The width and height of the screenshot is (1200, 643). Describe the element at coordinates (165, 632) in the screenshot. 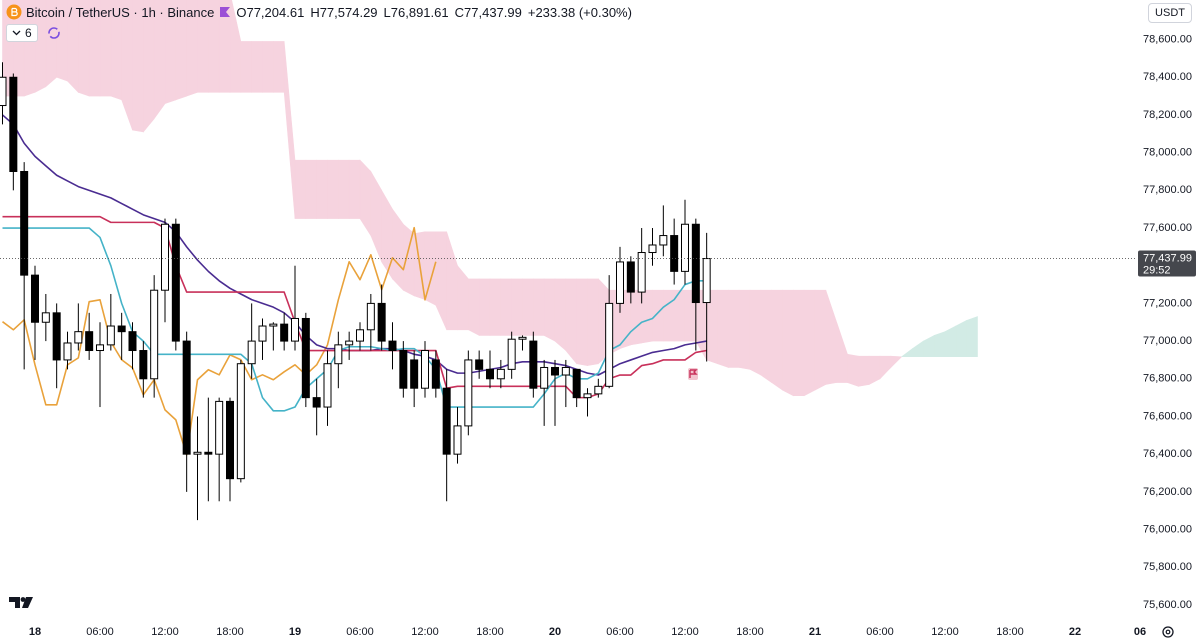

I see `x-tick-label: 12:00` at that location.